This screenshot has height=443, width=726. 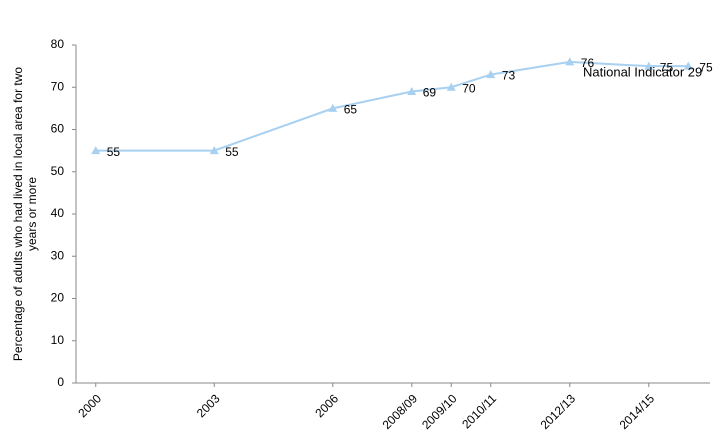 What do you see at coordinates (58, 213) in the screenshot?
I see `y-tick-label: 40` at bounding box center [58, 213].